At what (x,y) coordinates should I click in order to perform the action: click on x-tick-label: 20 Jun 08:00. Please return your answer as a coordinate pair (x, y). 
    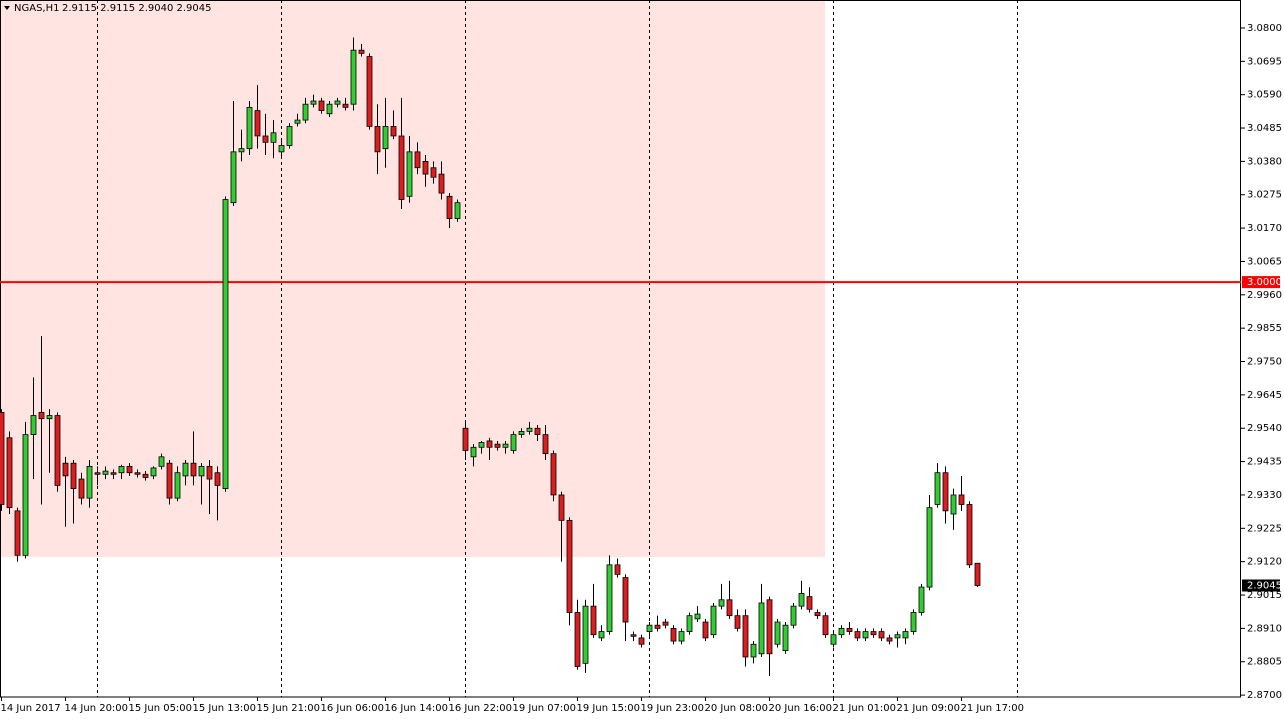
    Looking at the image, I should click on (737, 708).